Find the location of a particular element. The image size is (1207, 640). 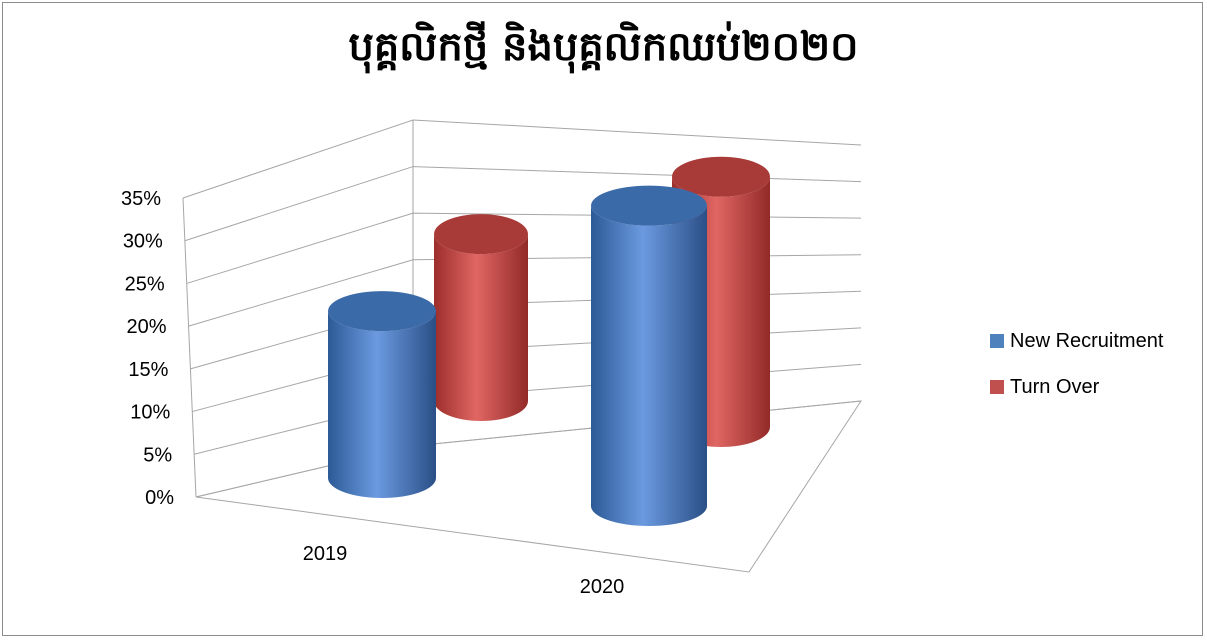

x-tick-label: 2019 is located at coordinates (325, 554).